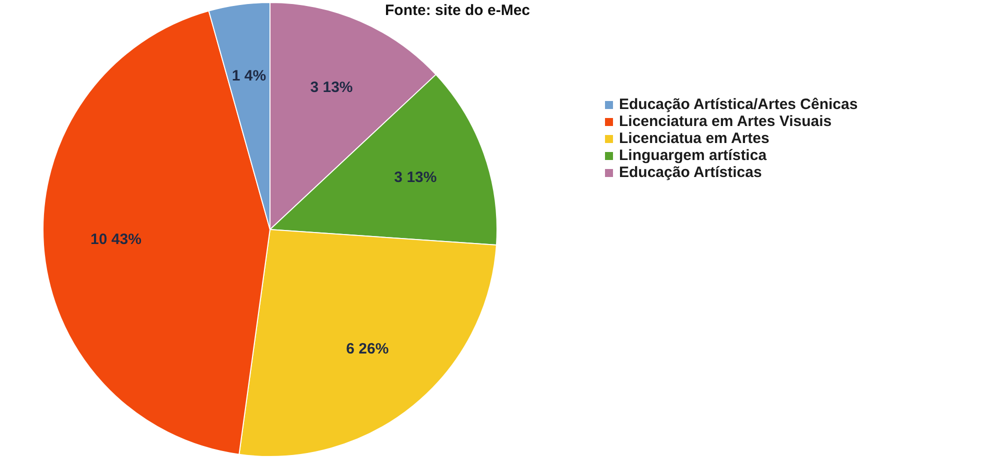 This screenshot has height=459, width=990. Describe the element at coordinates (457, 10) in the screenshot. I see `source-note: Fonte: site do e-Mec` at that location.